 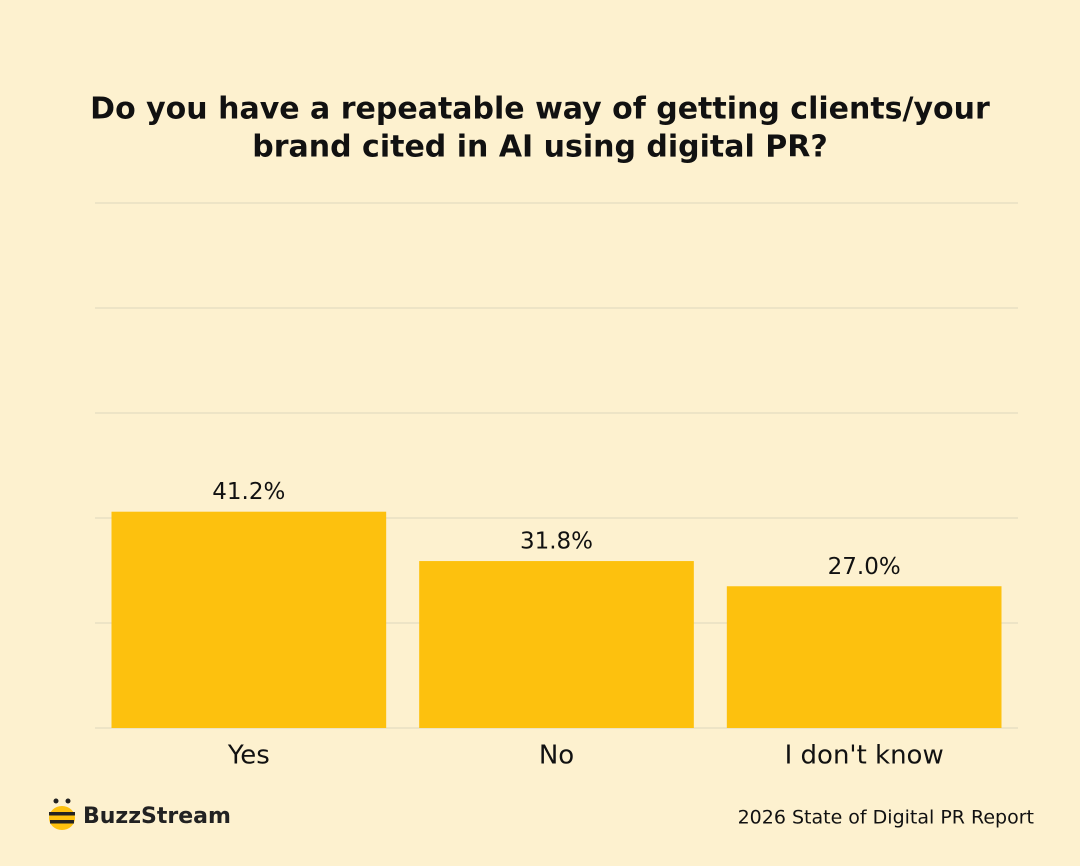 I want to click on x-tick-label: Yes, so click(x=248, y=756).